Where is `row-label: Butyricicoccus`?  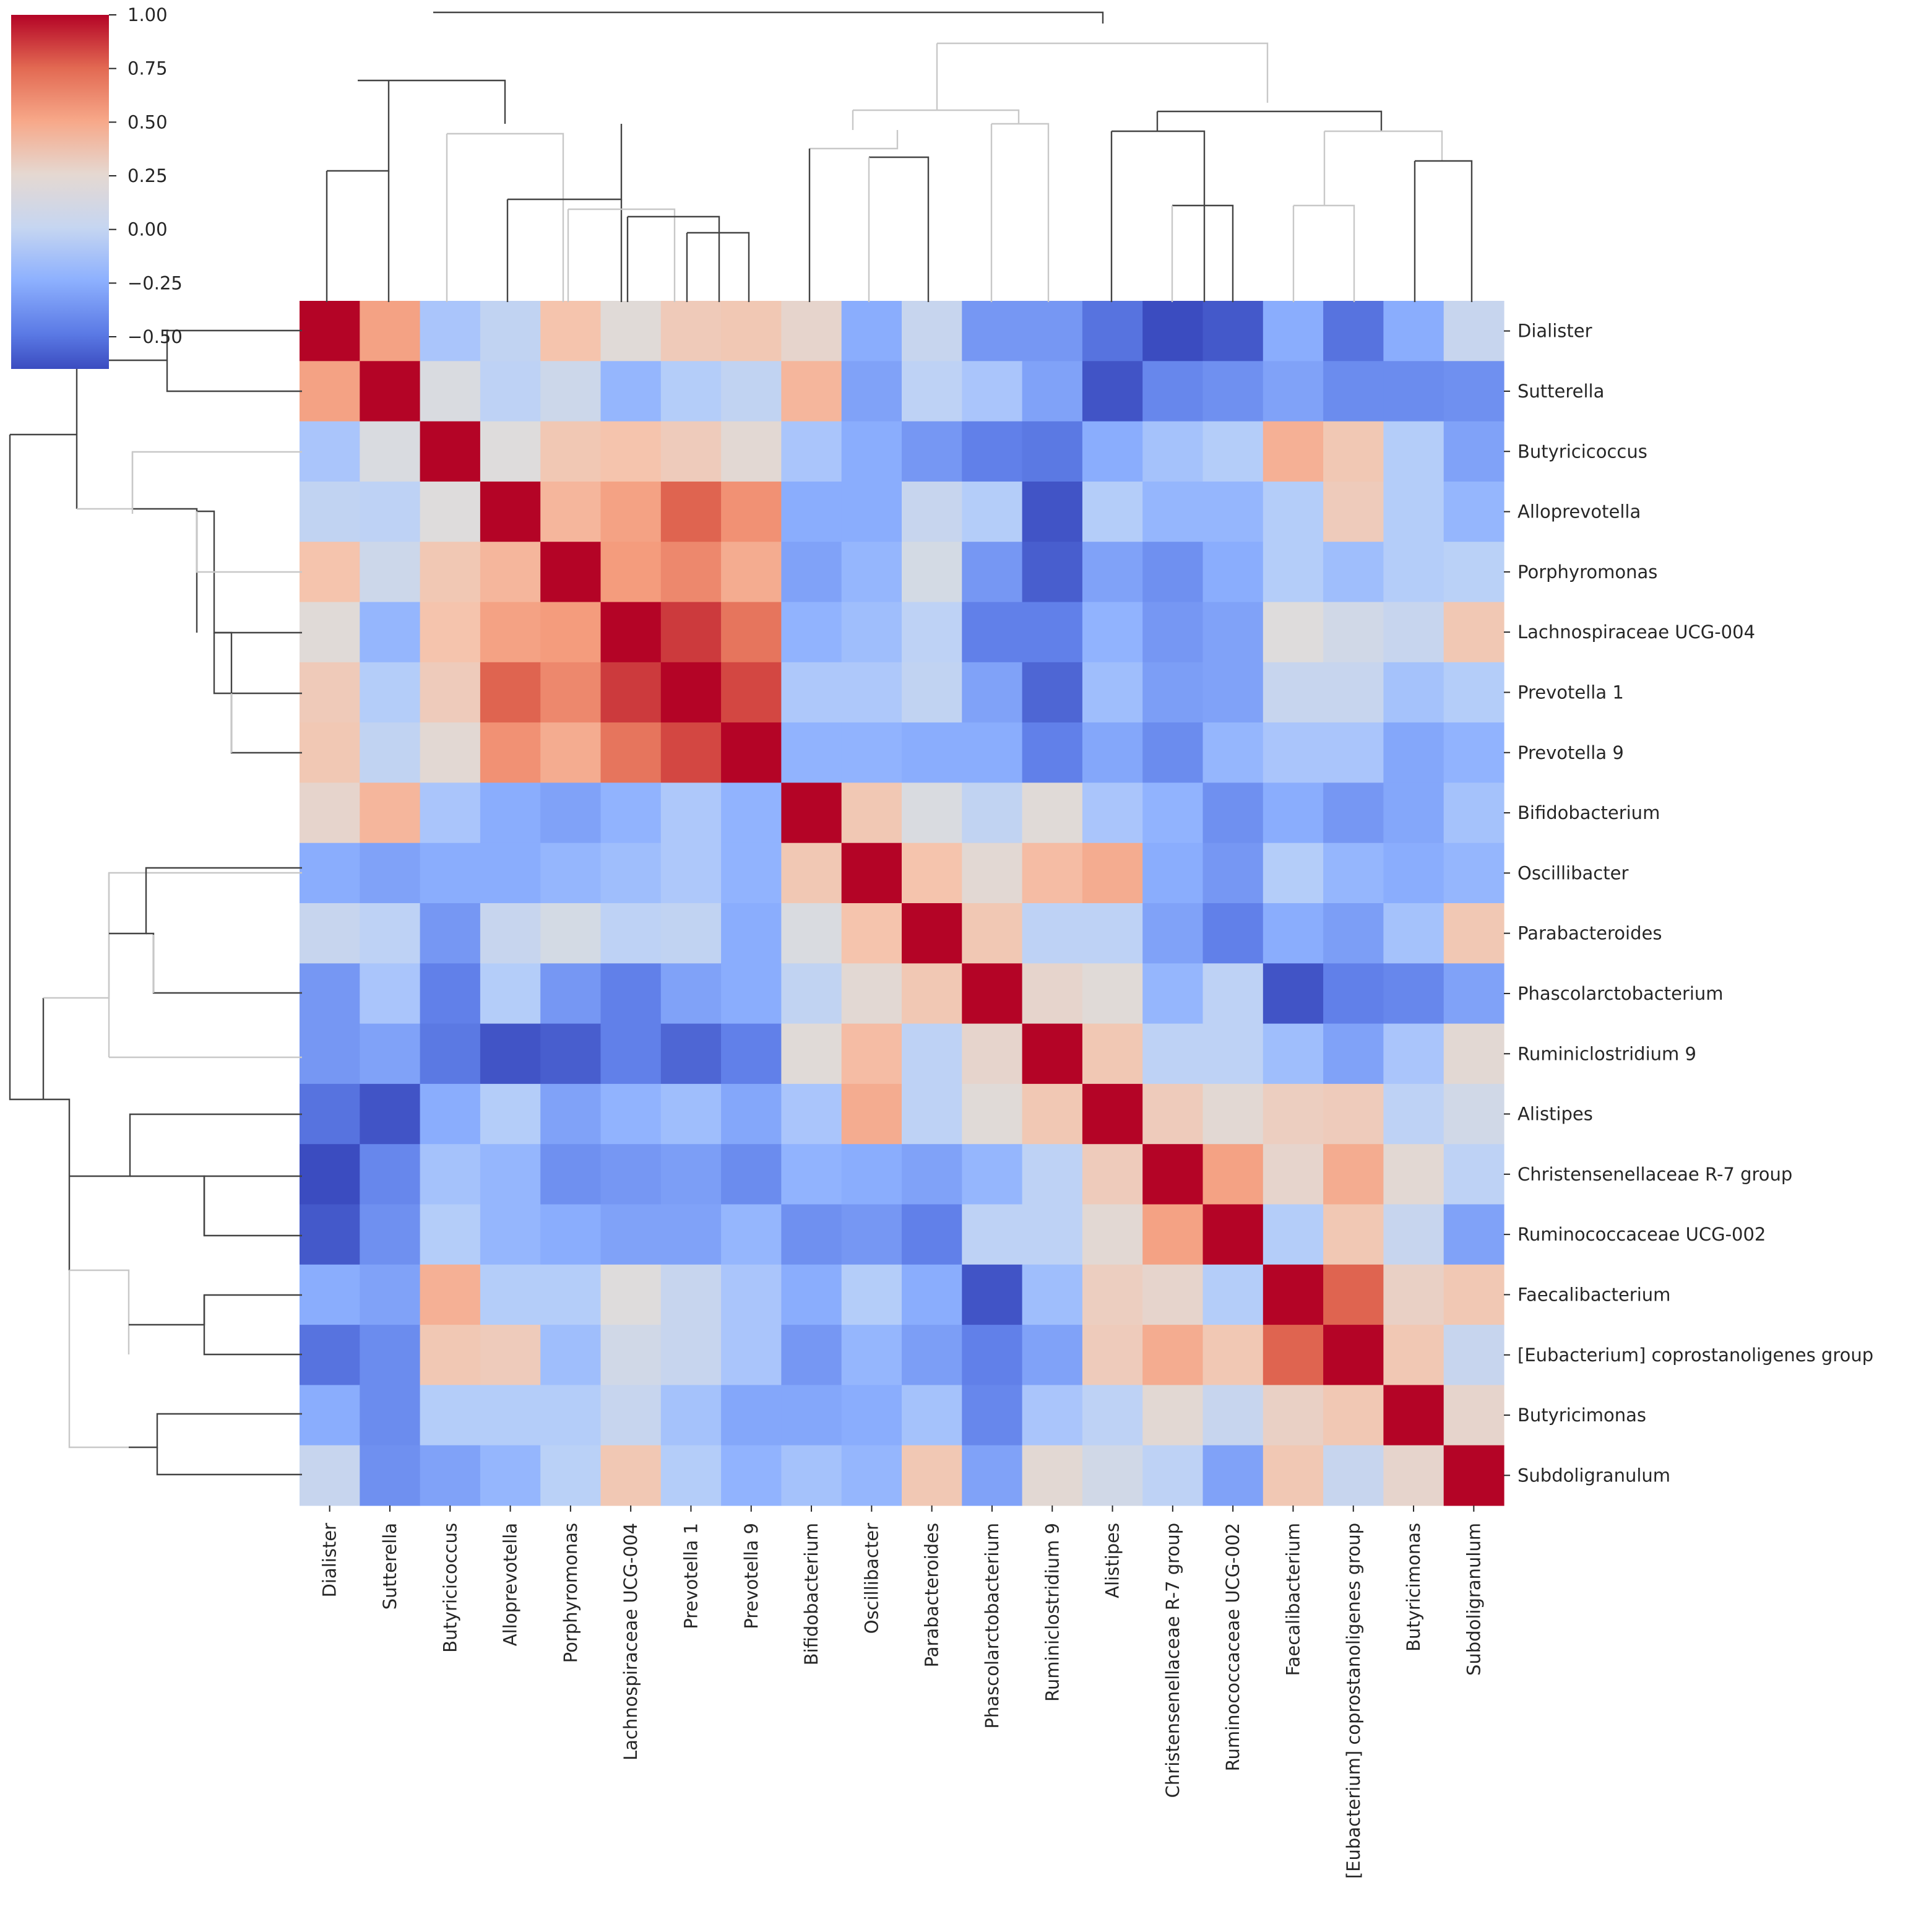
row-label: Butyricicoccus is located at coordinates (1582, 451).